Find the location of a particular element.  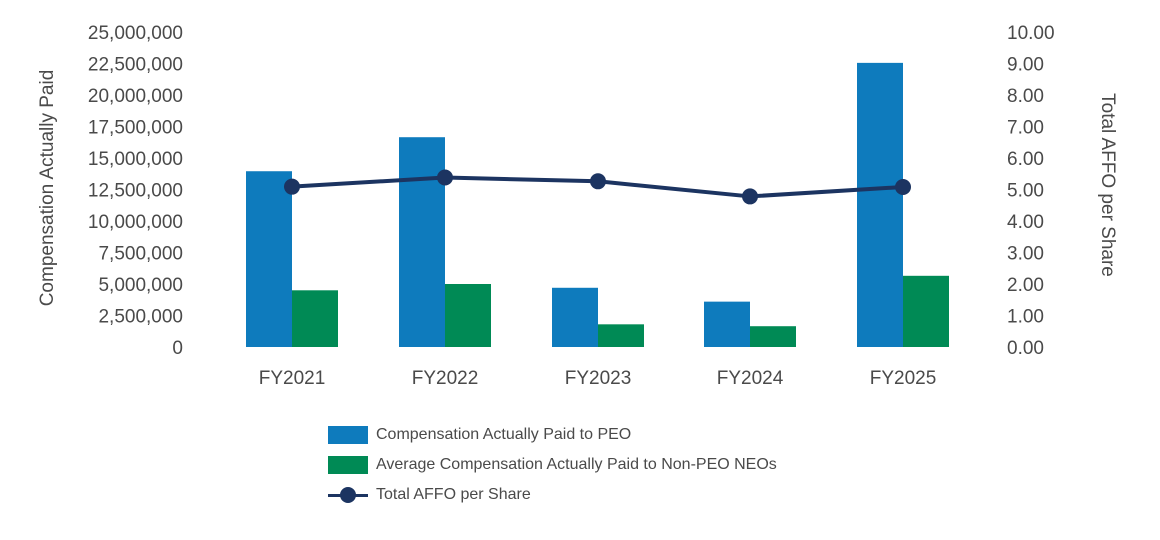

right-tick-label: 3.00 is located at coordinates (1025, 254).